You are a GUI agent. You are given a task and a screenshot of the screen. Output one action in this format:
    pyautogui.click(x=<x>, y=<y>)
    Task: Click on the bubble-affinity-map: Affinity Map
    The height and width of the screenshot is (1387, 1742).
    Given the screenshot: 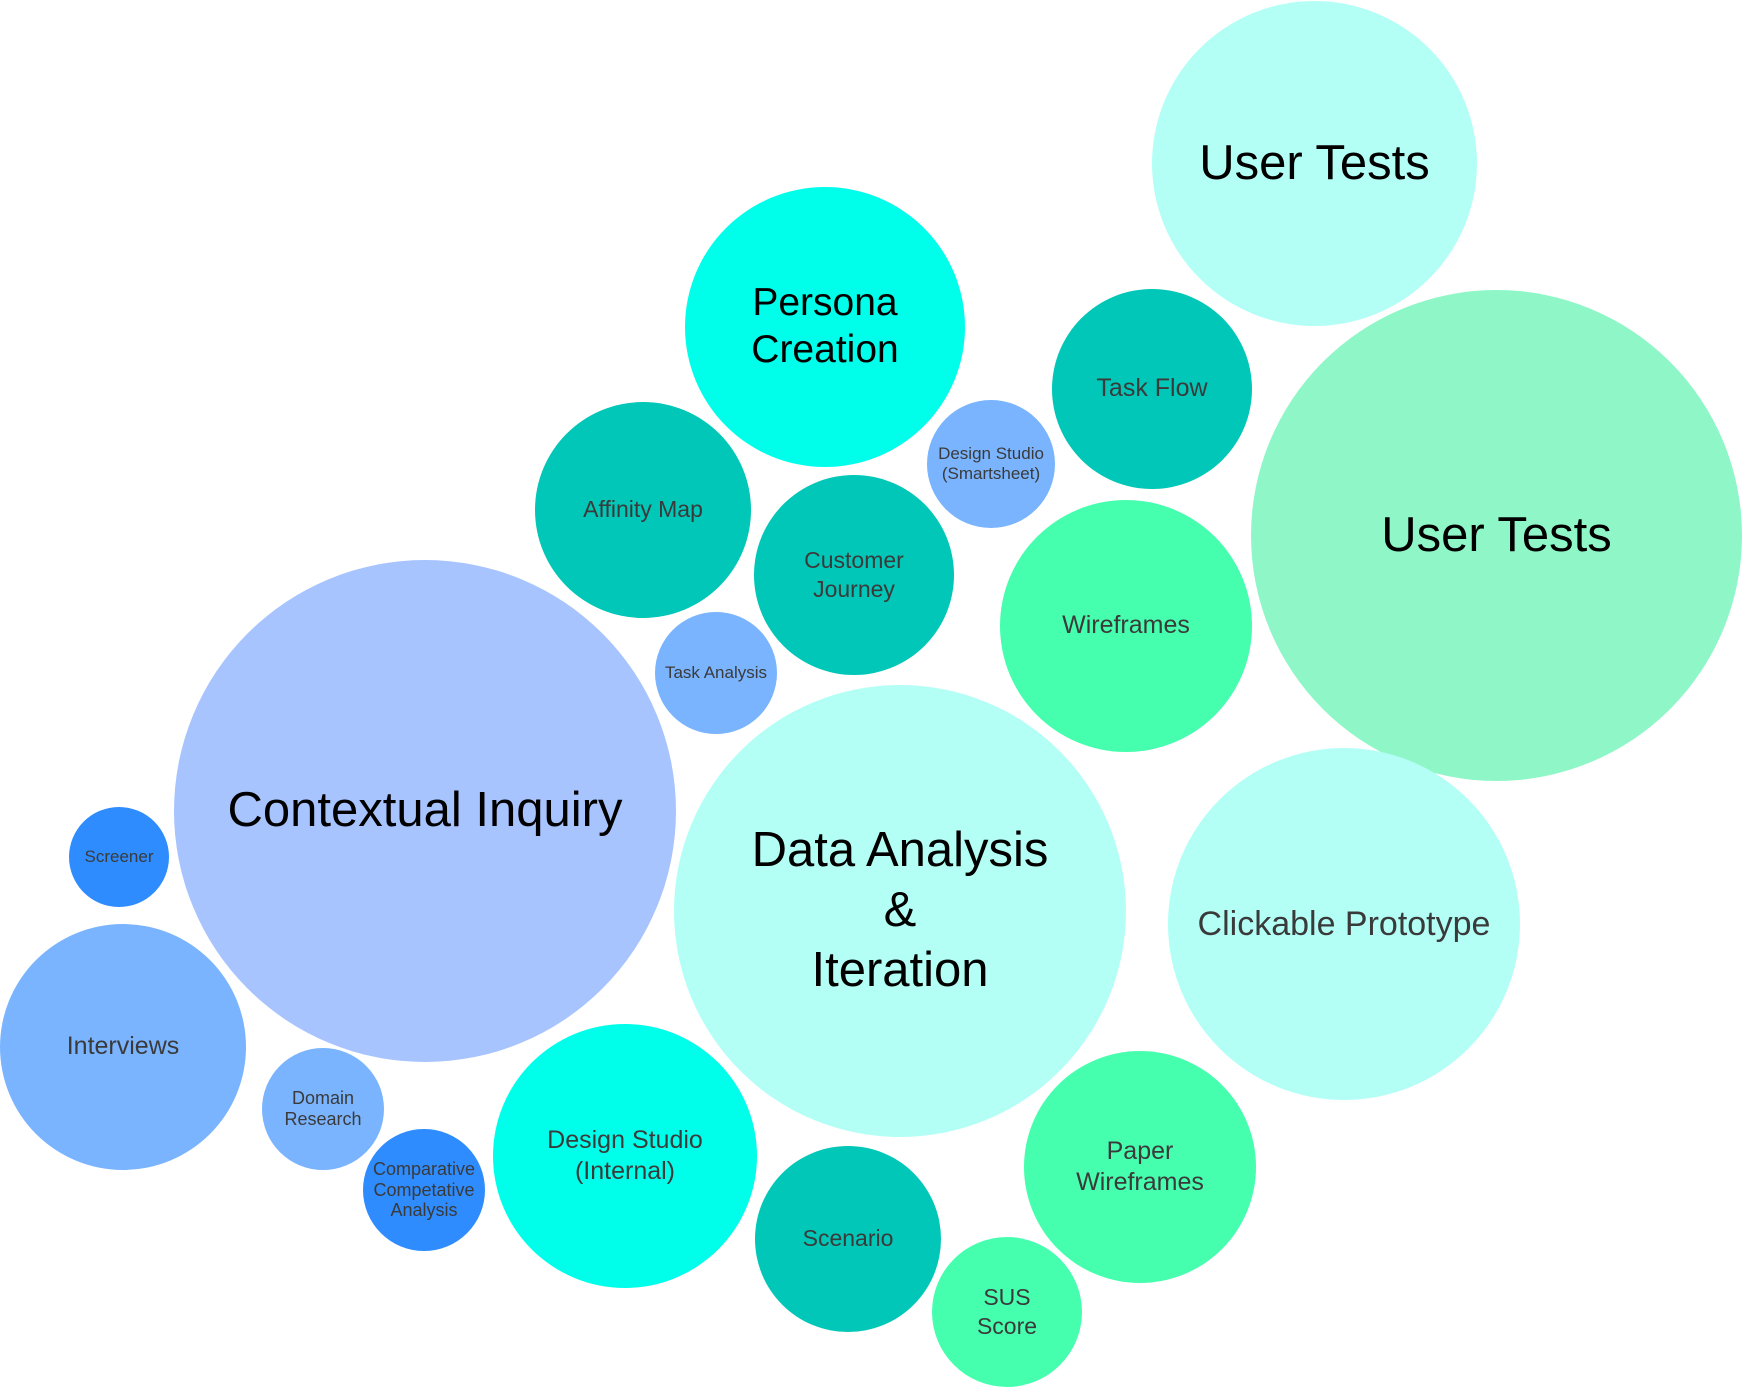 What is the action you would take?
    pyautogui.click(x=643, y=510)
    